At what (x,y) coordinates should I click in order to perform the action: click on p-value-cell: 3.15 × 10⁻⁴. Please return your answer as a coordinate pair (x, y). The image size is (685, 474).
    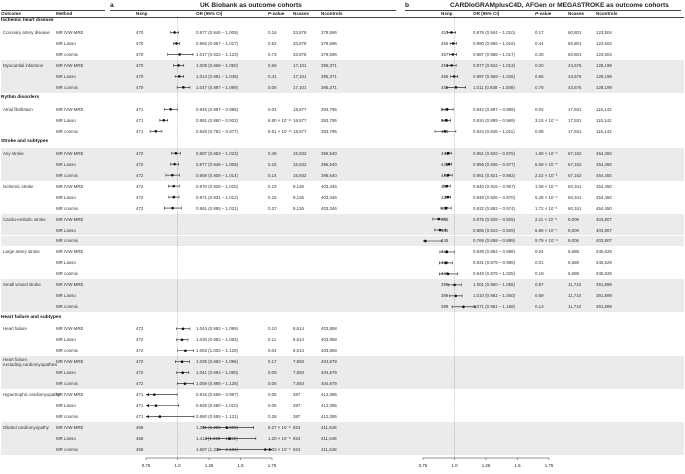
    Looking at the image, I should click on (546, 120).